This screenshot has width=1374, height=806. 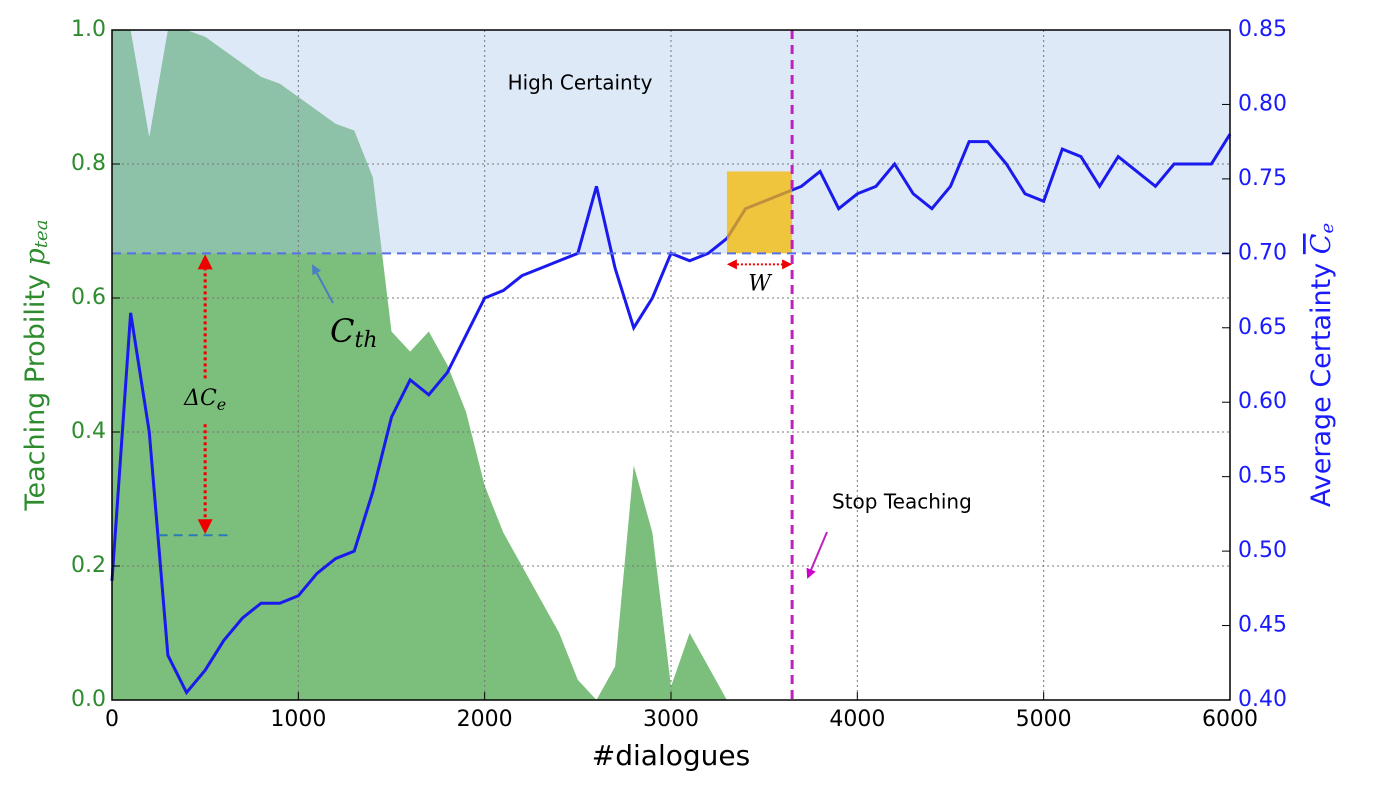 What do you see at coordinates (1262, 103) in the screenshot?
I see `y2-tick-label: 0.80` at bounding box center [1262, 103].